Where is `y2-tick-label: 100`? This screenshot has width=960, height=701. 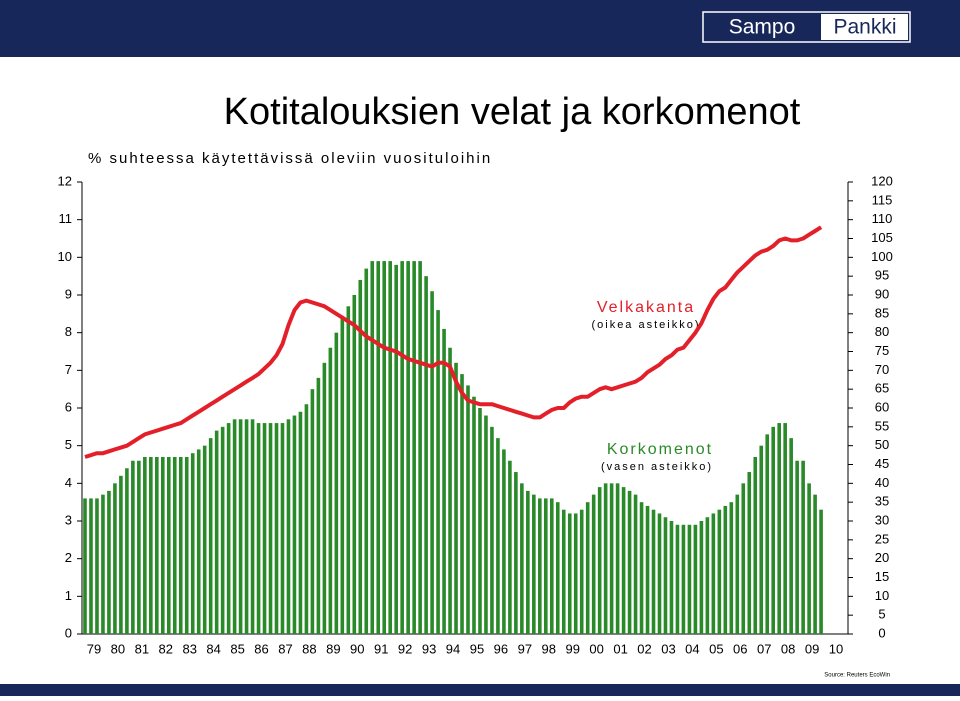
y2-tick-label: 100 is located at coordinates (882, 256).